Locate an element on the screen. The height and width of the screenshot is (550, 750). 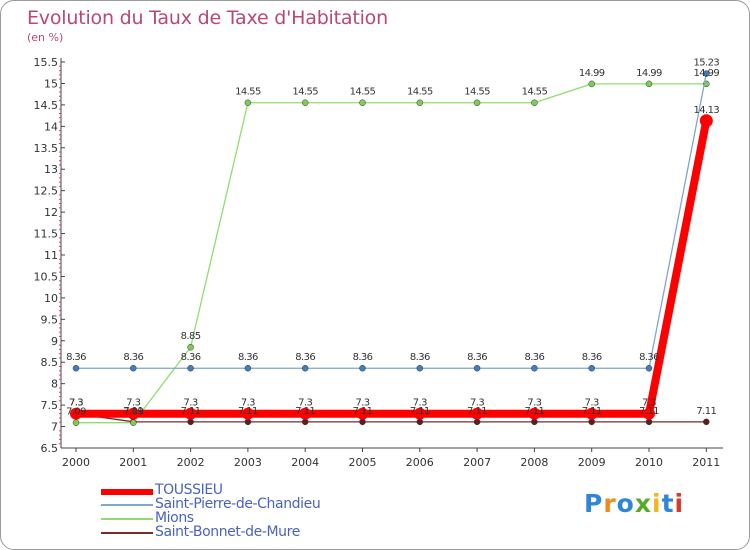
y-tick-label: 6.5 is located at coordinates (50, 448).